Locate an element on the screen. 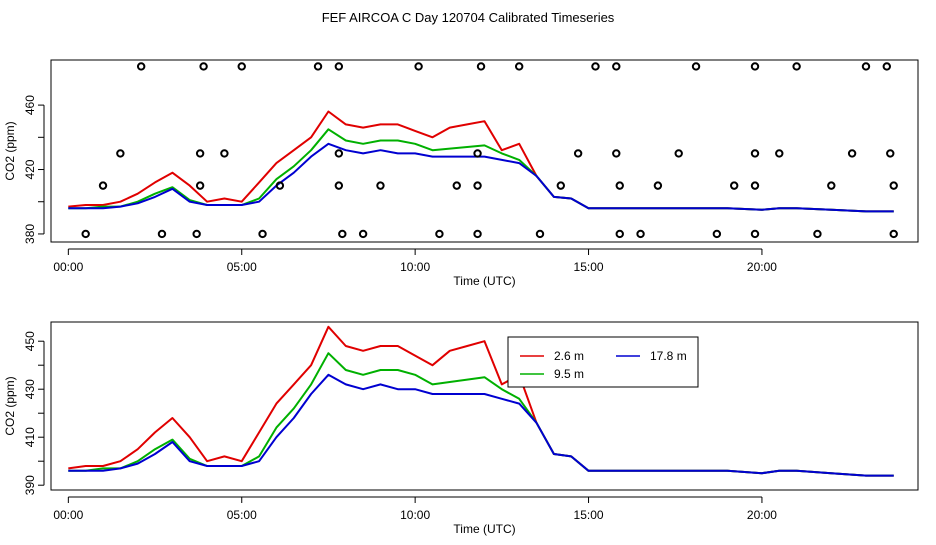  legend-label: 9.5 m is located at coordinates (569, 374).